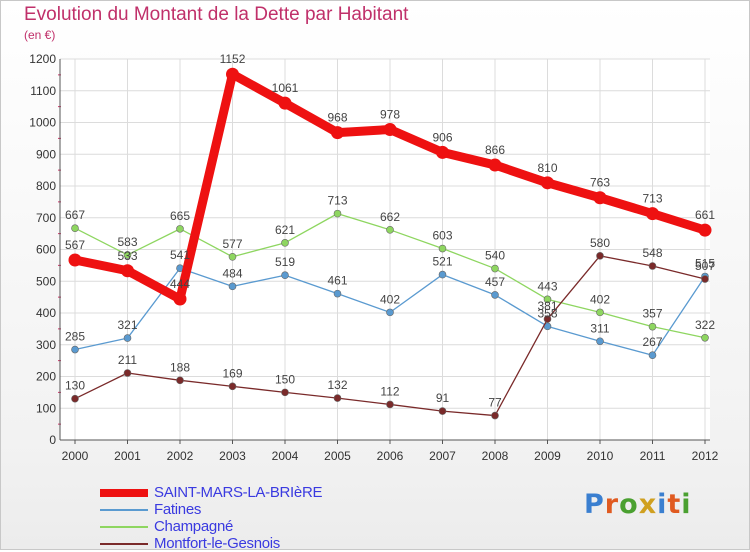  Describe the element at coordinates (442, 236) in the screenshot. I see `data-label: 603` at that location.